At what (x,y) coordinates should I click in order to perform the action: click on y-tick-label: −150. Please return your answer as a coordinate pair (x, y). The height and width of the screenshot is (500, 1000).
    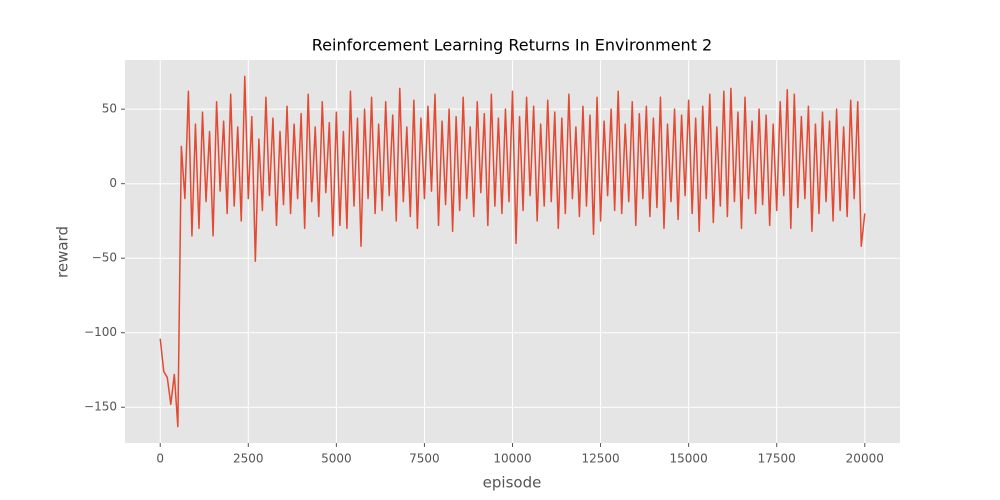
    Looking at the image, I should click on (100, 407).